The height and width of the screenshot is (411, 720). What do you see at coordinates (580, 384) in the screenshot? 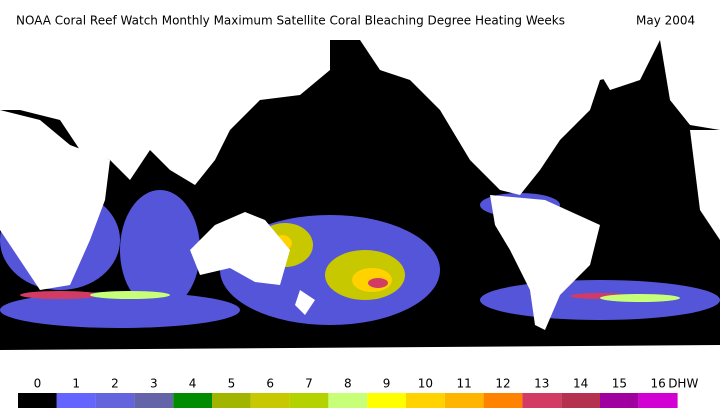
I see `colorbar-label: 14` at bounding box center [580, 384].